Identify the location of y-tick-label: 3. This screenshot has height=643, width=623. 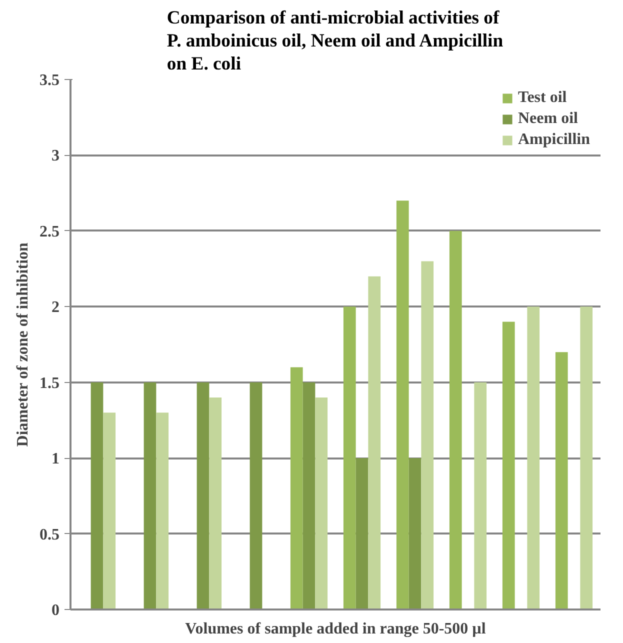
(56, 156).